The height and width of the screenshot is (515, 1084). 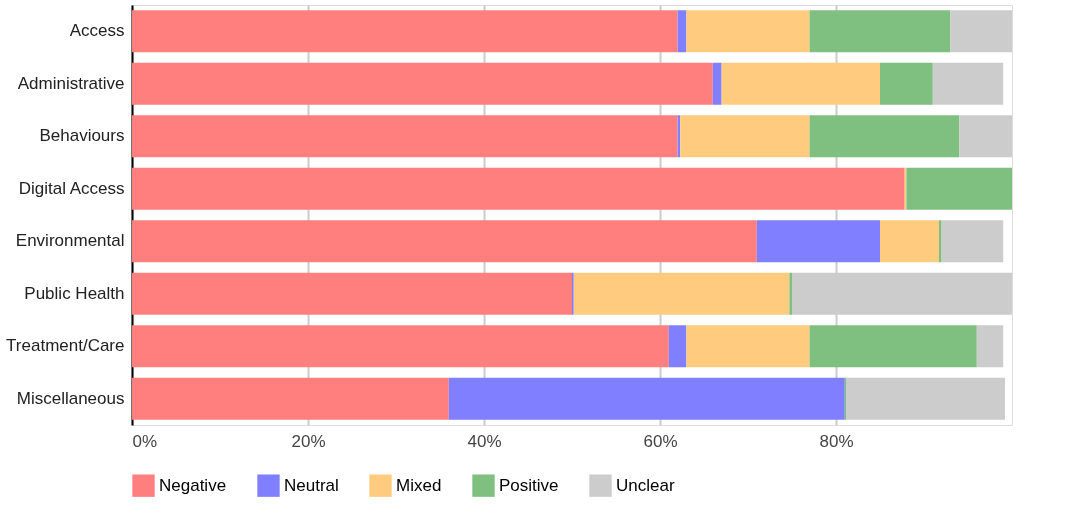 What do you see at coordinates (836, 441) in the screenshot?
I see `x-tick-label: 80%` at bounding box center [836, 441].